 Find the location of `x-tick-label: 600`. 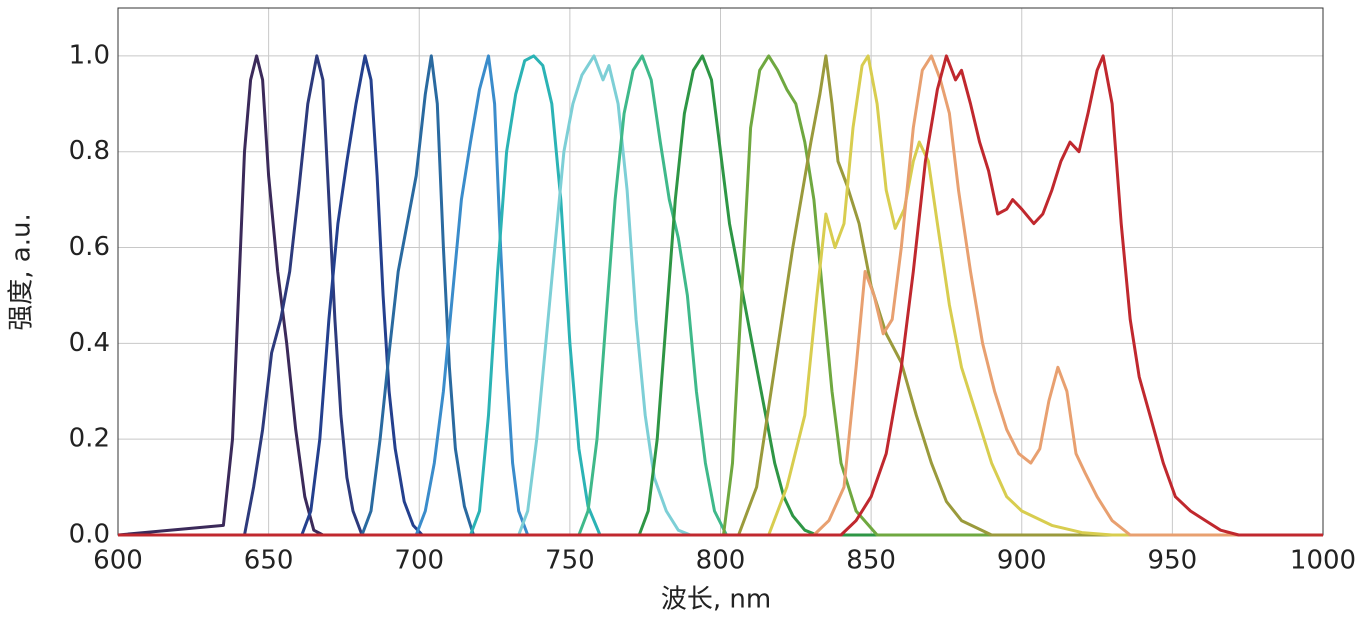

x-tick-label: 600 is located at coordinates (118, 561).